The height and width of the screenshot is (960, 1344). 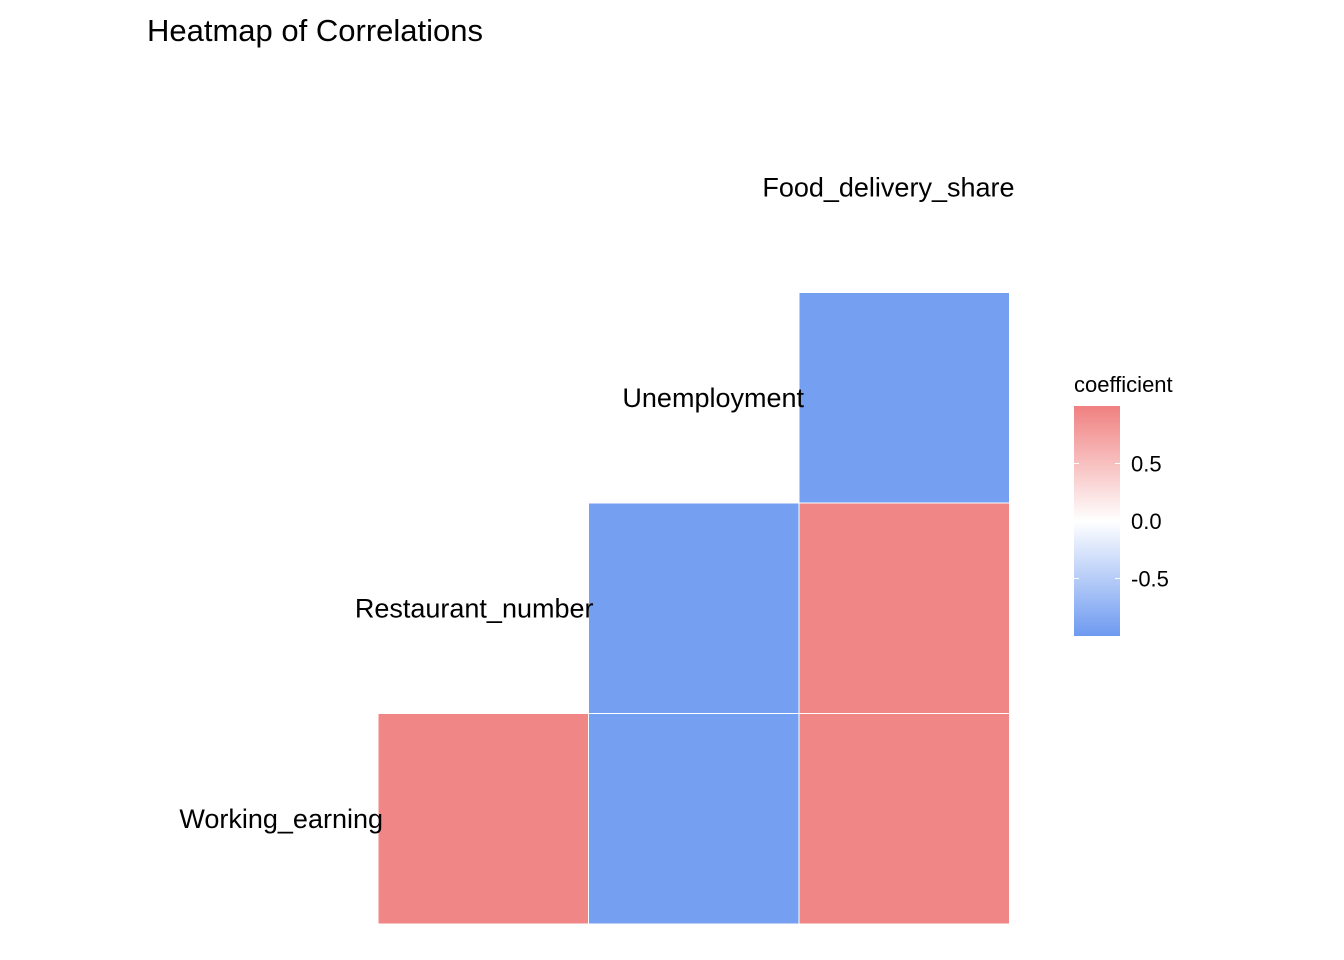 What do you see at coordinates (474, 608) in the screenshot?
I see `variable-label: Restaurant_number` at bounding box center [474, 608].